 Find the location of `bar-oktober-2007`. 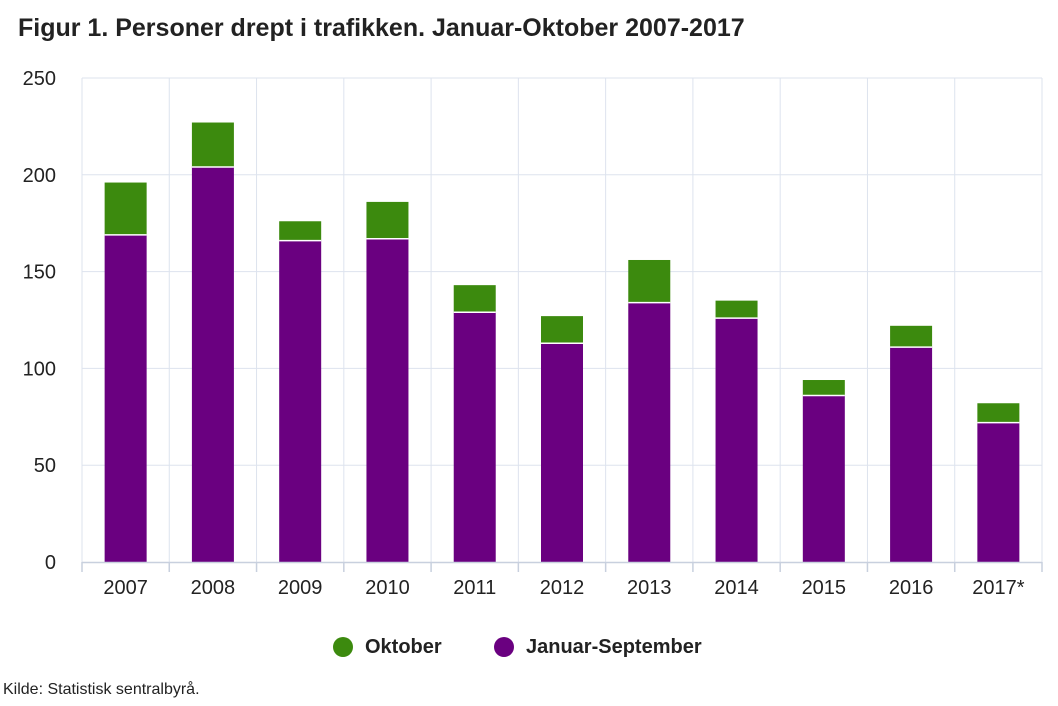

bar-oktober-2007 is located at coordinates (125, 208).